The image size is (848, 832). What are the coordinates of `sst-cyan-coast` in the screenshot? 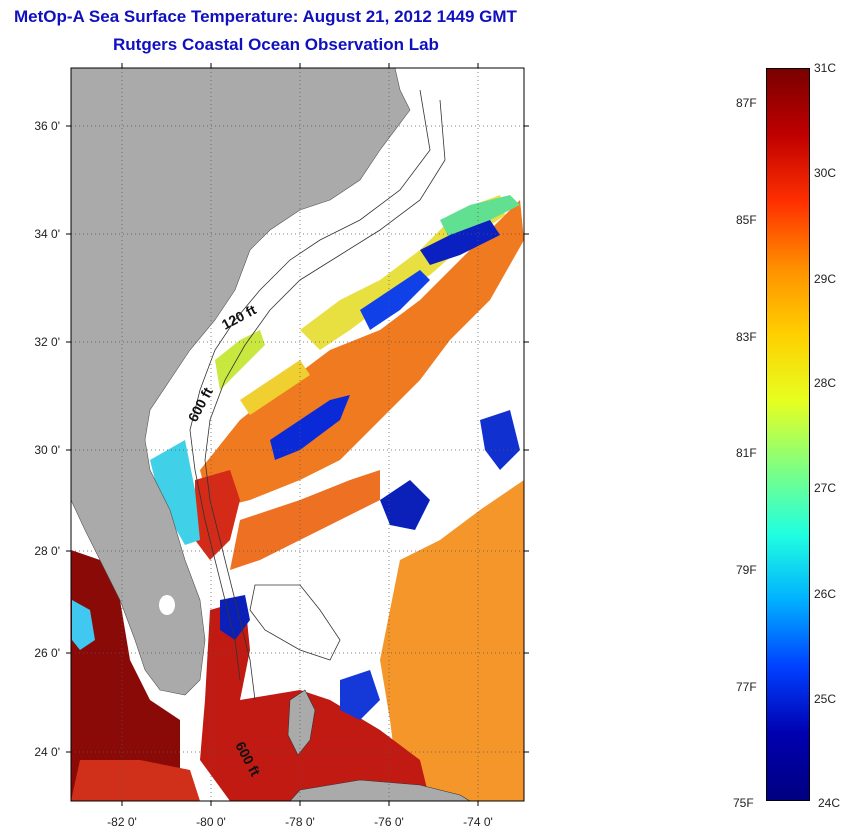 It's located at (175, 492).